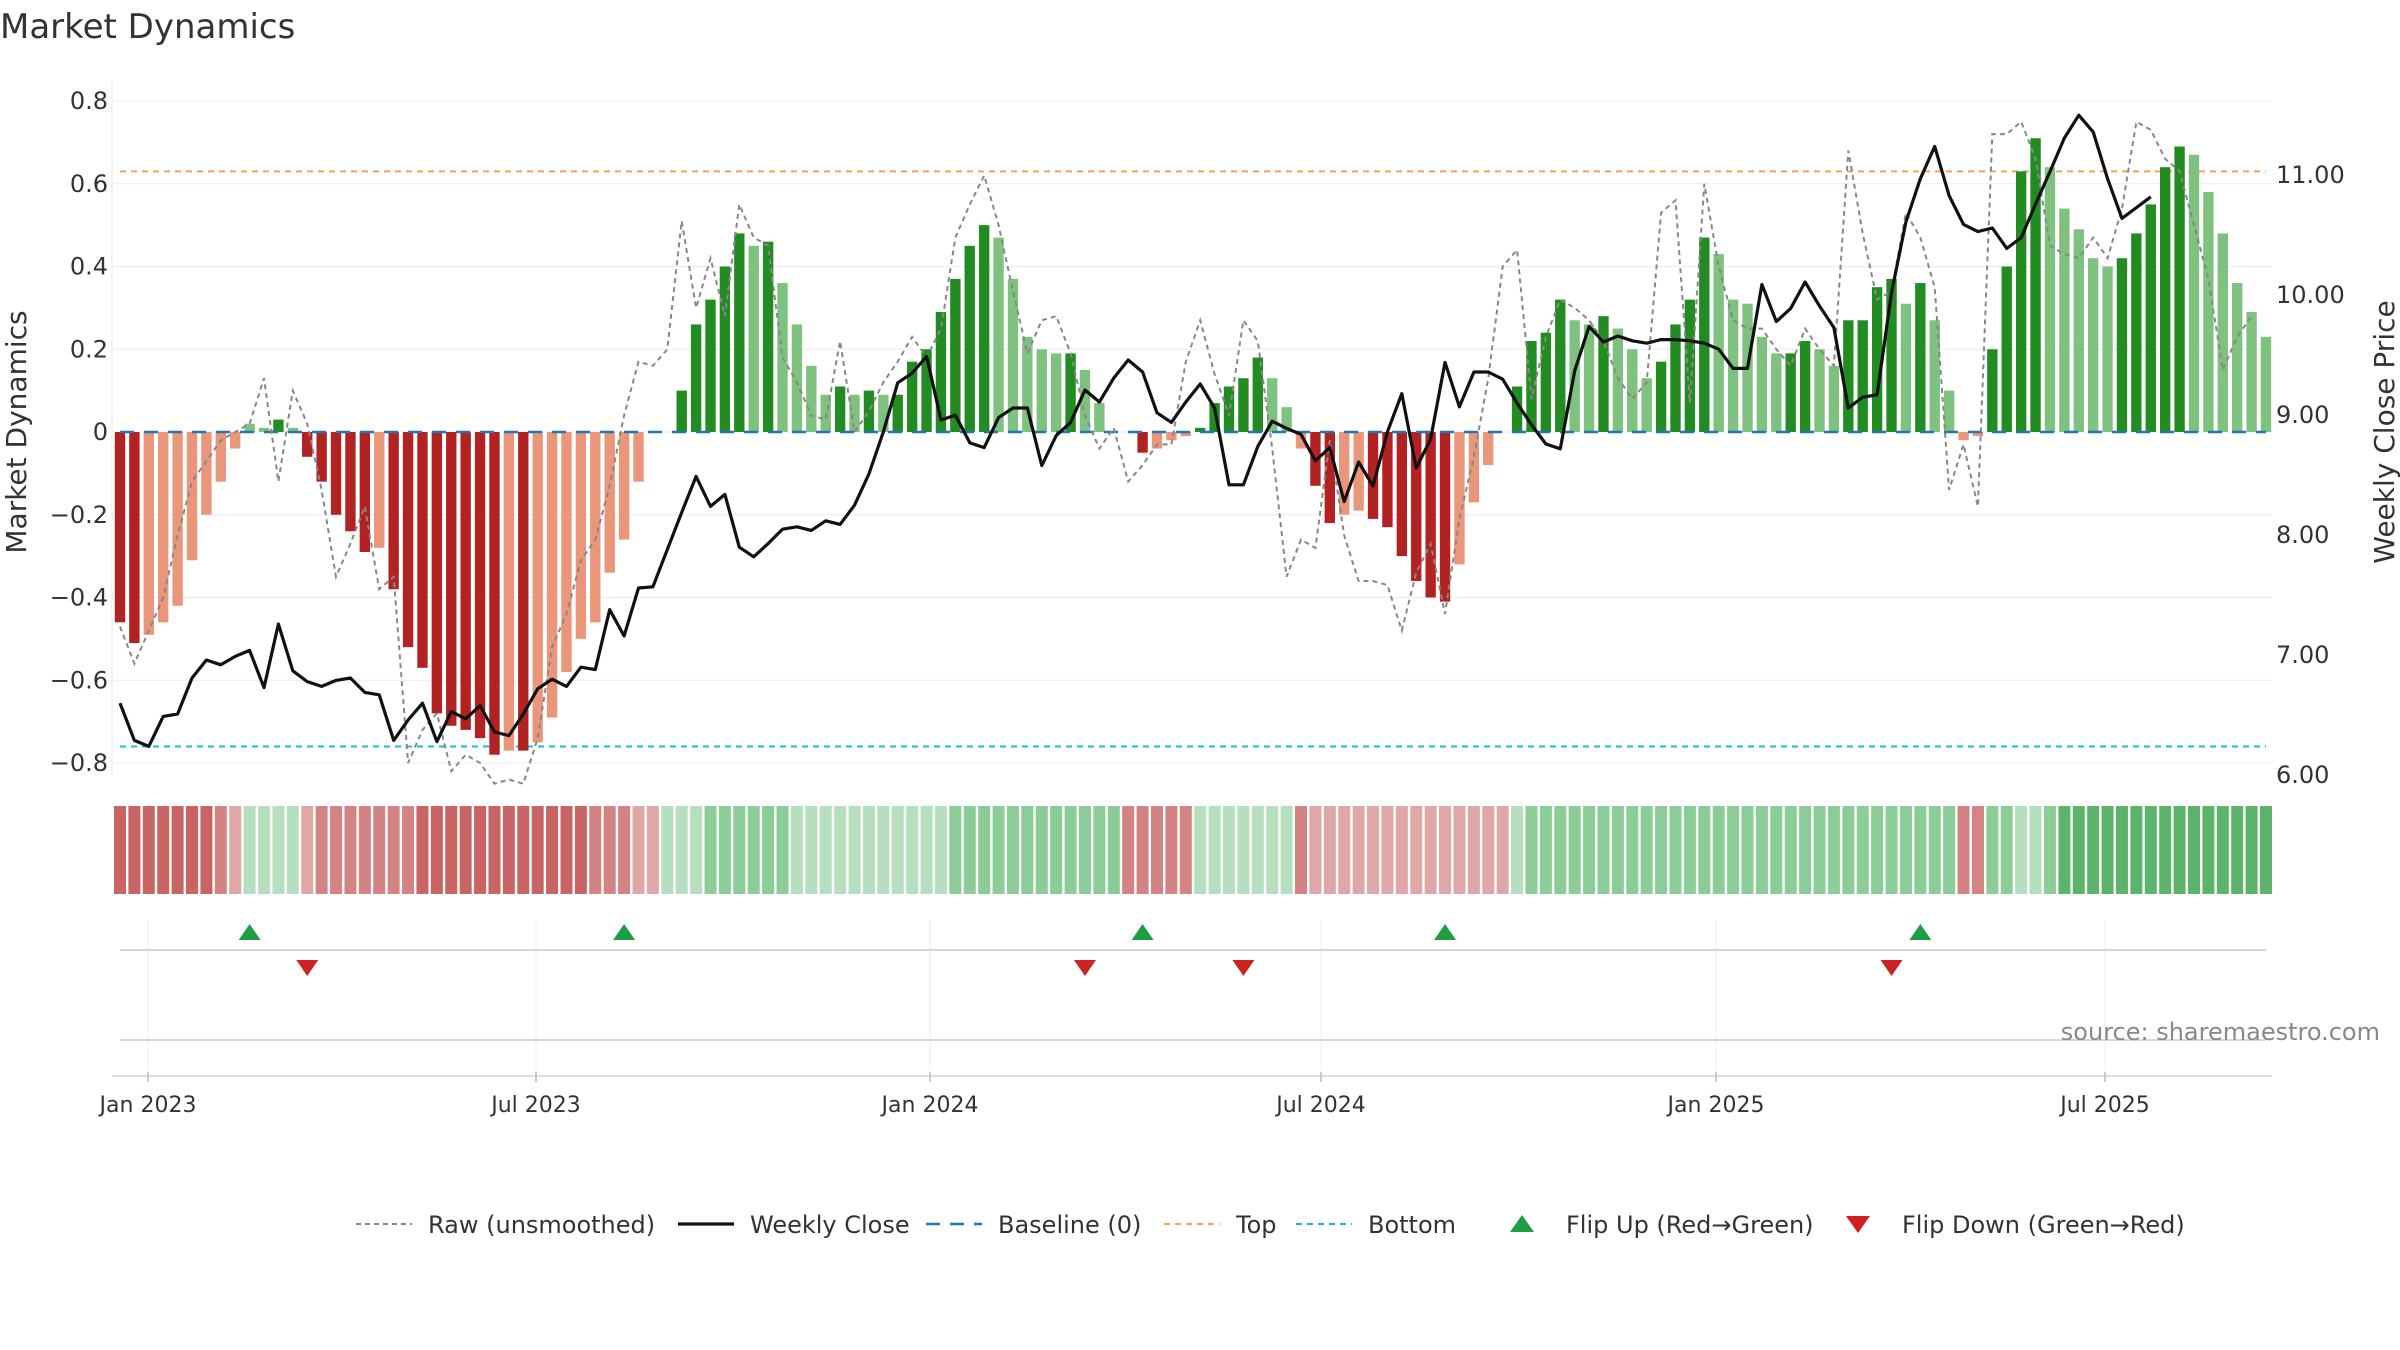 The width and height of the screenshot is (2400, 1350). I want to click on regime-strip, so click(1193, 850).